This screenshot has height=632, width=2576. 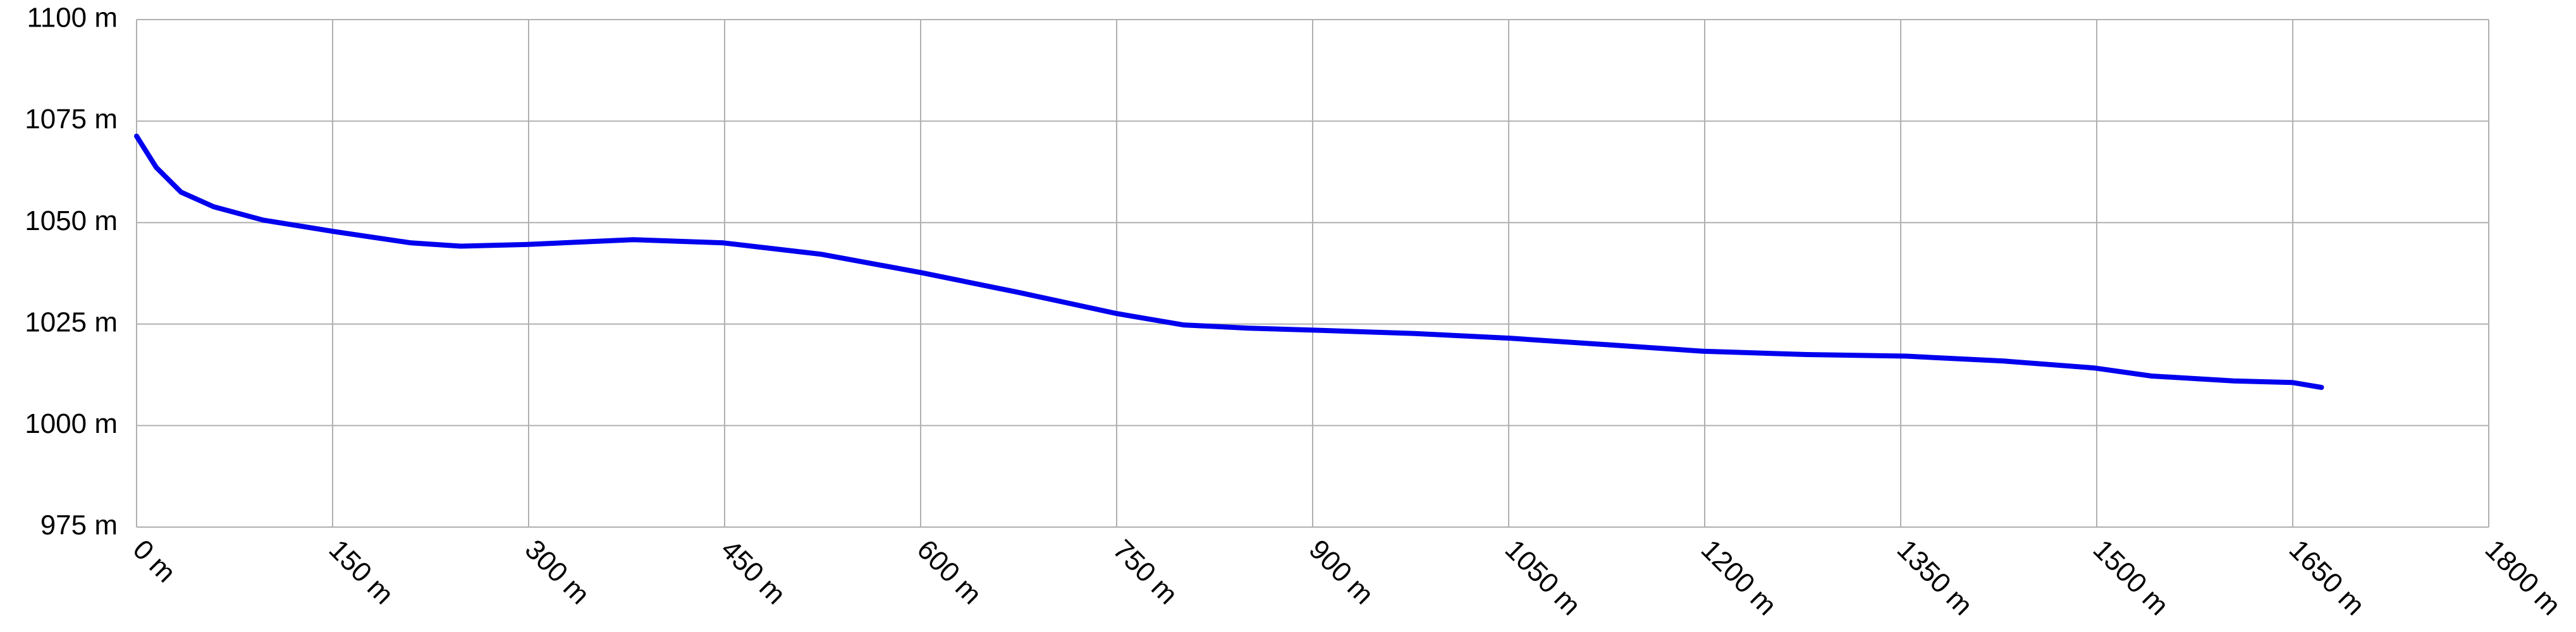 I want to click on x-tick-label: 900 m, so click(x=1341, y=572).